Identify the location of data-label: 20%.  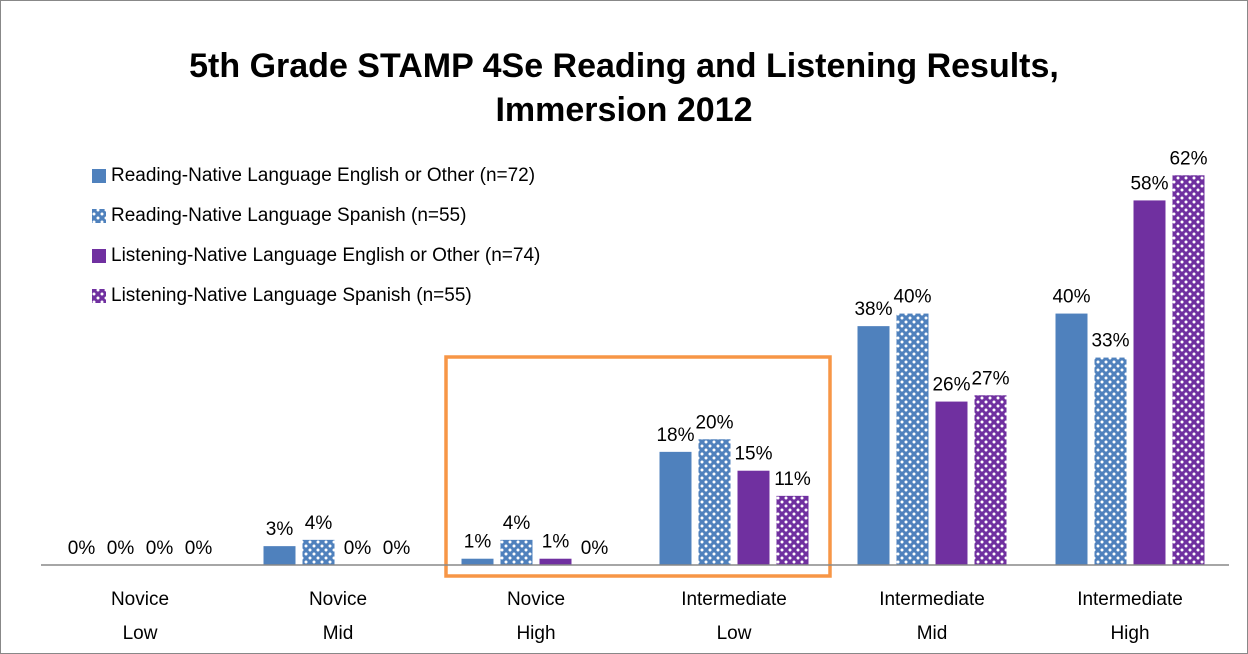
(714, 422).